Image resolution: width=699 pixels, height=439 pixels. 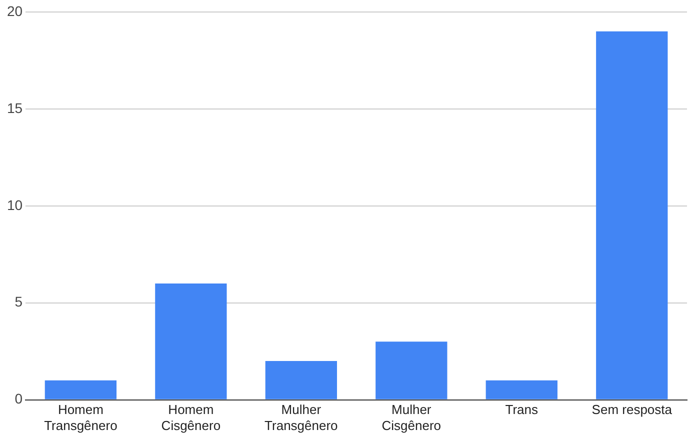 I want to click on x-tick-label: Mulher Transgênero, so click(x=301, y=417).